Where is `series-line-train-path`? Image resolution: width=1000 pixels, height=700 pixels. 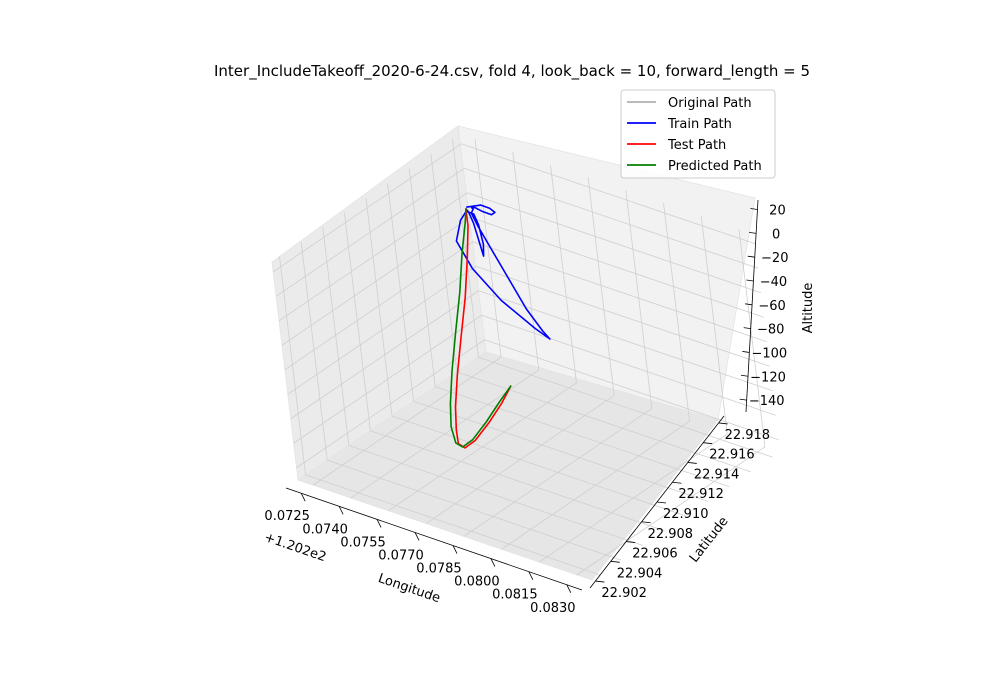 series-line-train-path is located at coordinates (503, 272).